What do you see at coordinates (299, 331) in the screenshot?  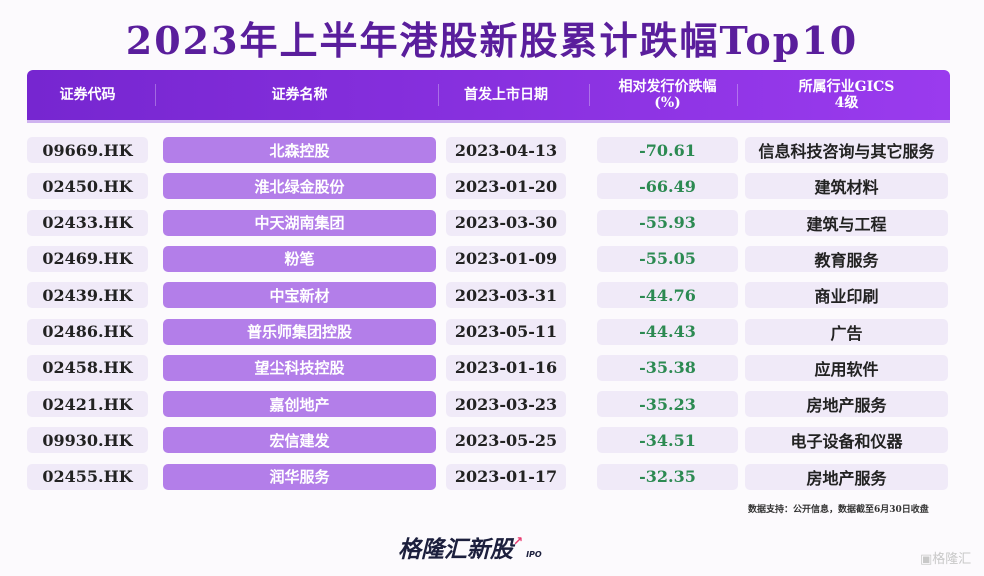 I see `name-cell: 普乐师集团控股` at bounding box center [299, 331].